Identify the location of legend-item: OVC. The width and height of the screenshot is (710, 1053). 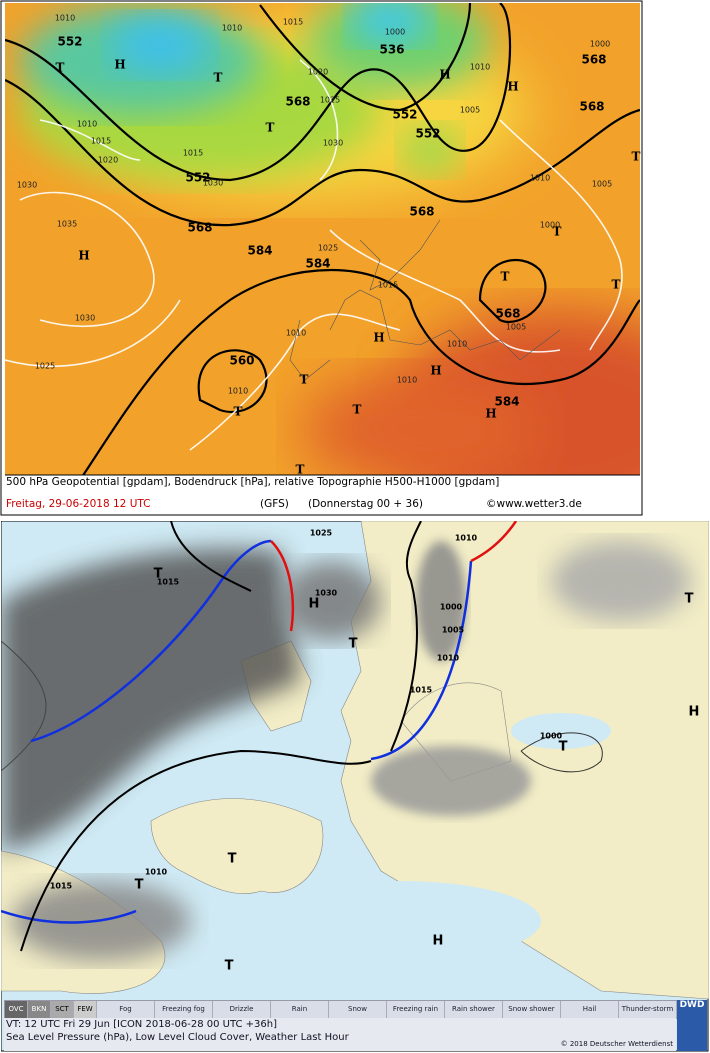
(16, 1009).